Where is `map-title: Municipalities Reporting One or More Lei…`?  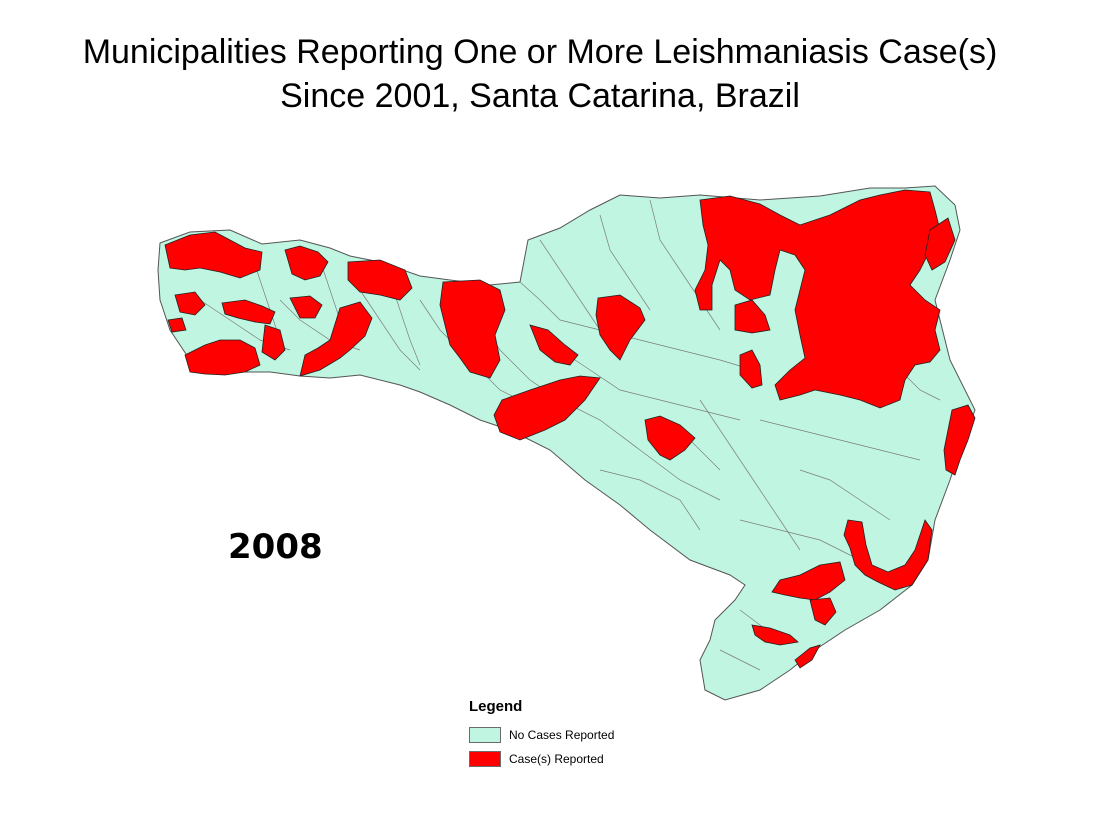 map-title: Municipalities Reporting One or More Lei… is located at coordinates (540, 74).